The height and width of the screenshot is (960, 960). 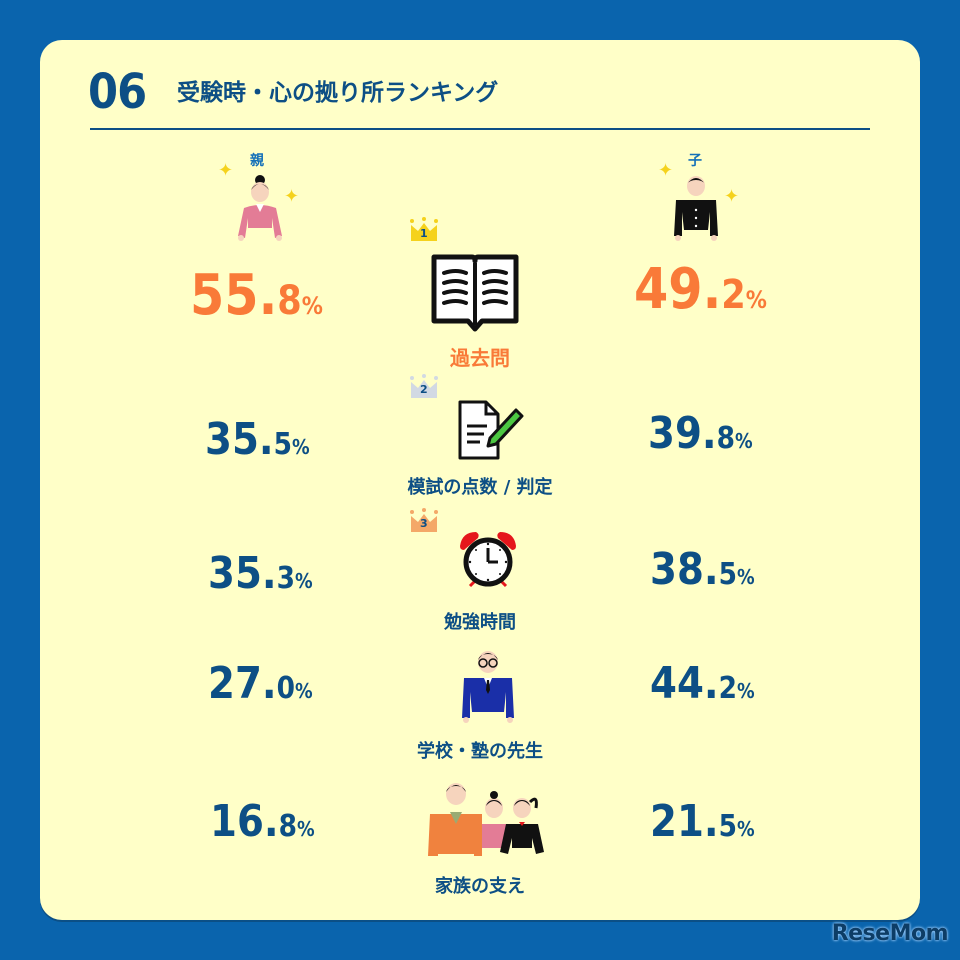 I want to click on rank-number: 2, so click(x=424, y=389).